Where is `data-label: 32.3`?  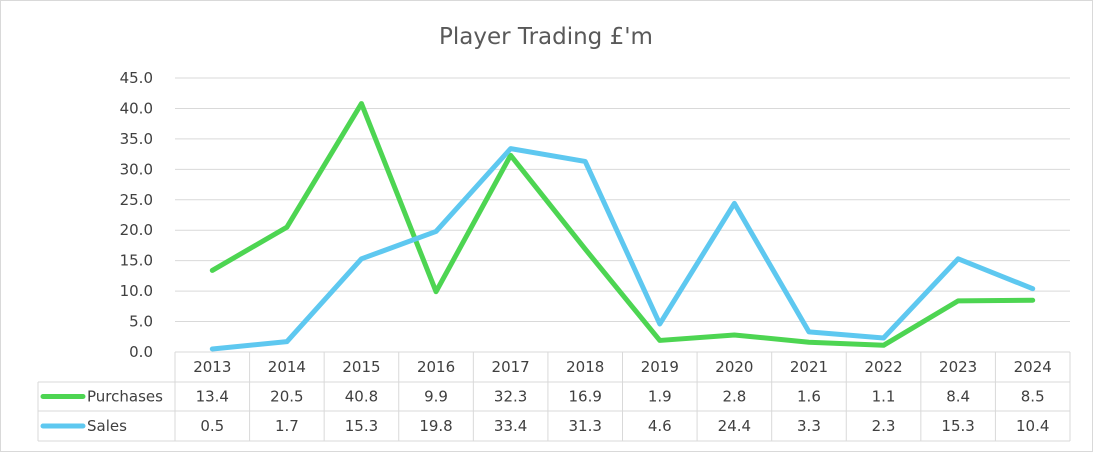 data-label: 32.3 is located at coordinates (510, 397).